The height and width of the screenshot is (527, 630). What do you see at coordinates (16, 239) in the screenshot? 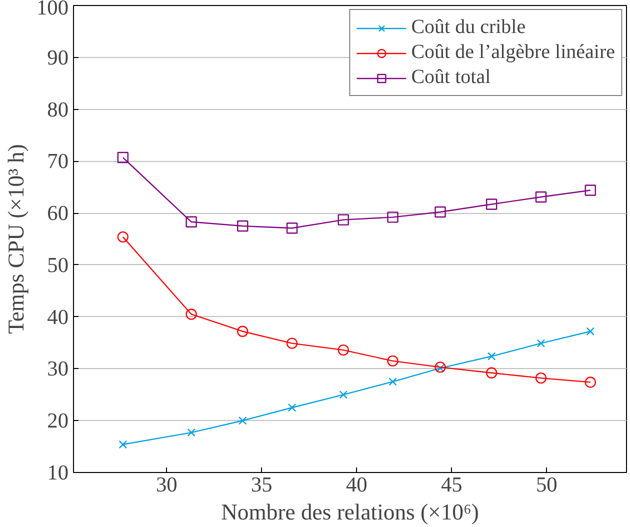
I see `y-axis-title: Temps CPU (×10³ h)` at bounding box center [16, 239].